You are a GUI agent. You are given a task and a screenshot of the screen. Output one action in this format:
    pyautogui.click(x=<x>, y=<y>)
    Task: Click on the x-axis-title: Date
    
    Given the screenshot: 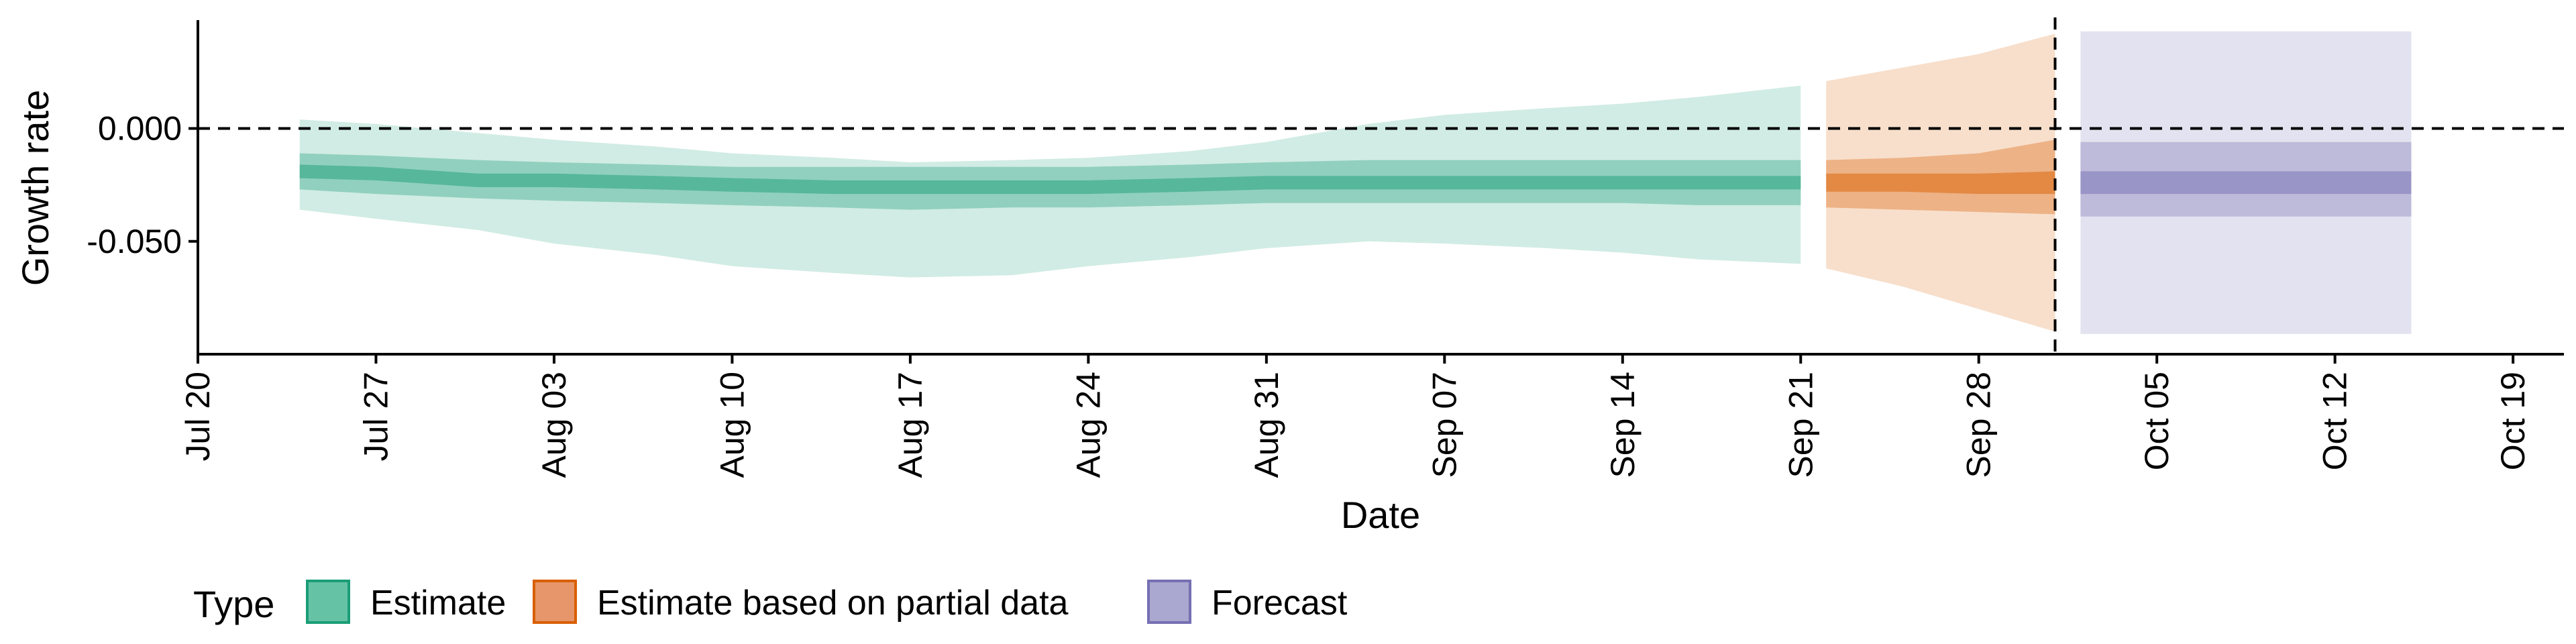 What is the action you would take?
    pyautogui.click(x=1380, y=515)
    